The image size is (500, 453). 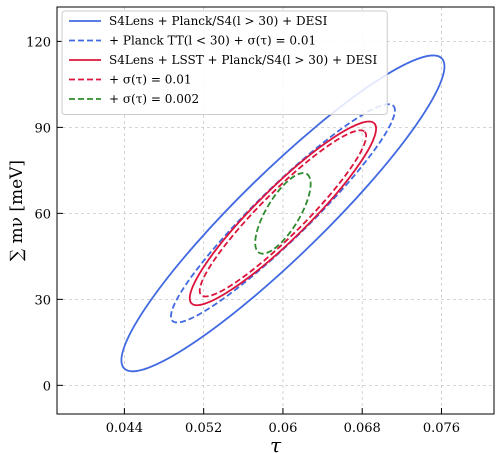 What do you see at coordinates (154, 99) in the screenshot?
I see `legend-label: + σ(τ) = 0.002` at bounding box center [154, 99].